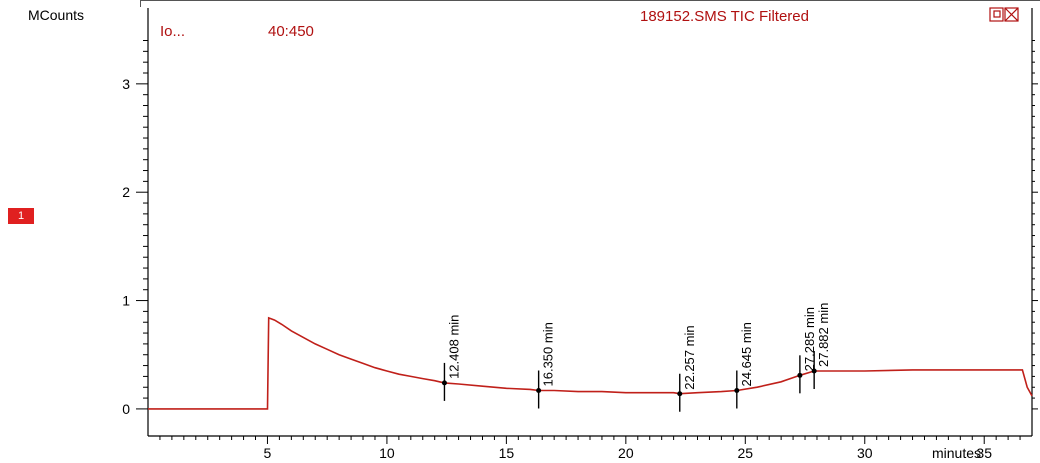 Image resolution: width=1040 pixels, height=463 pixels. I want to click on x-tick-label: 5, so click(268, 453).